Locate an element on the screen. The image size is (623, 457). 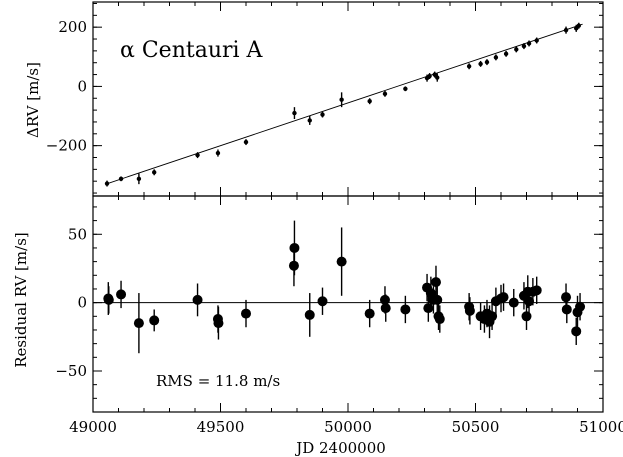
x-tick-label: 49500 is located at coordinates (221, 427).